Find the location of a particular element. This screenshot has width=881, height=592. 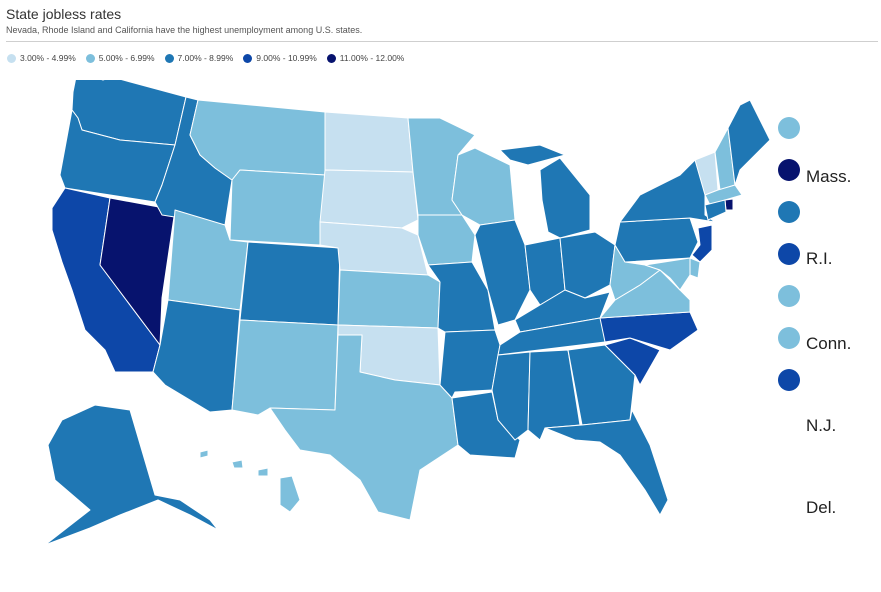

callout-label-ri: R.I. is located at coordinates (819, 258).